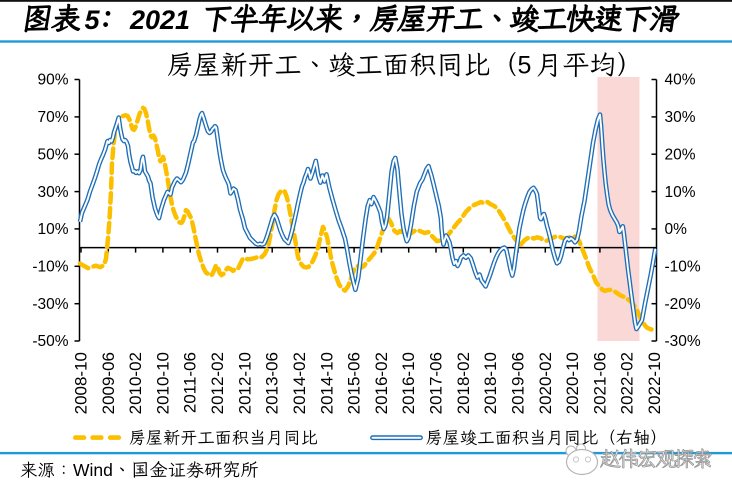 The width and height of the screenshot is (732, 490). What do you see at coordinates (683, 304) in the screenshot?
I see `svg-text: -20%` at bounding box center [683, 304].